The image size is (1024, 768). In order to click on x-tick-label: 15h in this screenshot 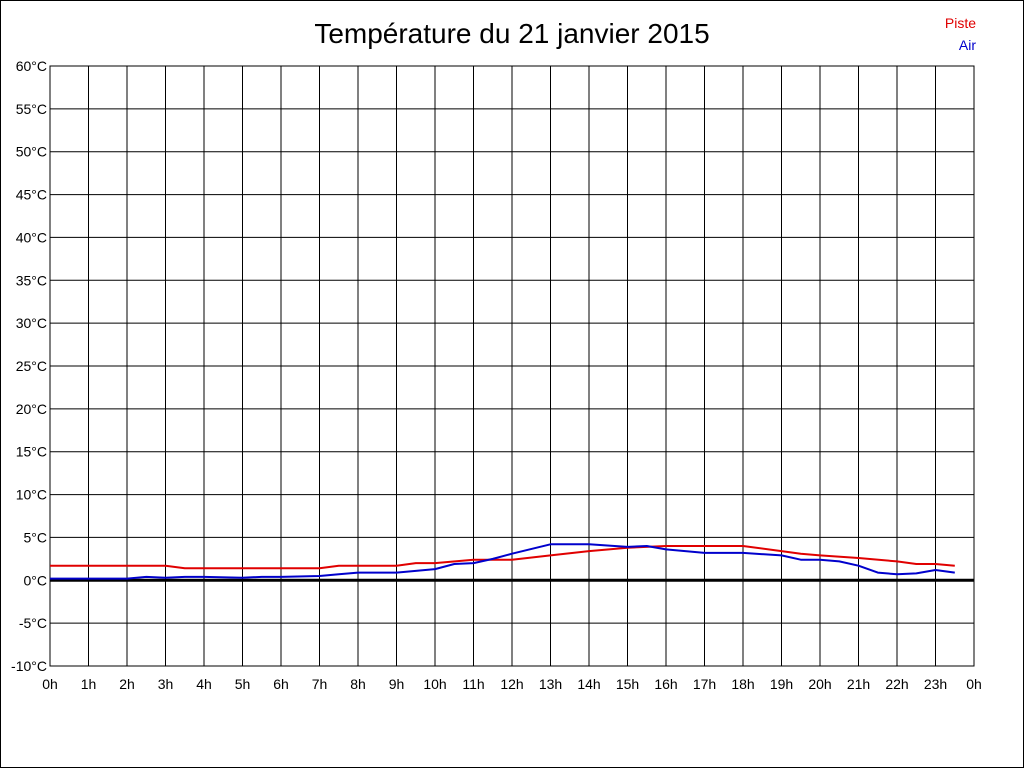, I will do `click(627, 684)`.